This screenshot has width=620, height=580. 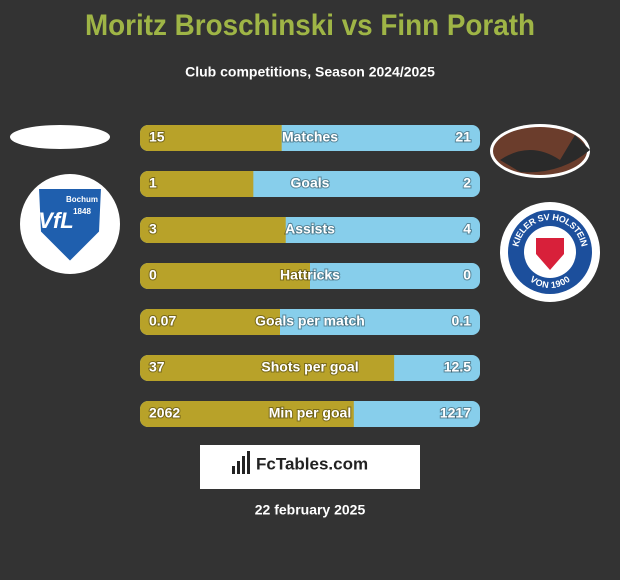 I want to click on badge-short: VfL, so click(x=55, y=220).